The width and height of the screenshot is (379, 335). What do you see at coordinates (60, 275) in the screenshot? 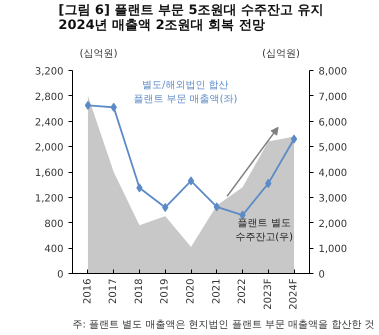
I see `y-tick-label: 0` at bounding box center [60, 275].